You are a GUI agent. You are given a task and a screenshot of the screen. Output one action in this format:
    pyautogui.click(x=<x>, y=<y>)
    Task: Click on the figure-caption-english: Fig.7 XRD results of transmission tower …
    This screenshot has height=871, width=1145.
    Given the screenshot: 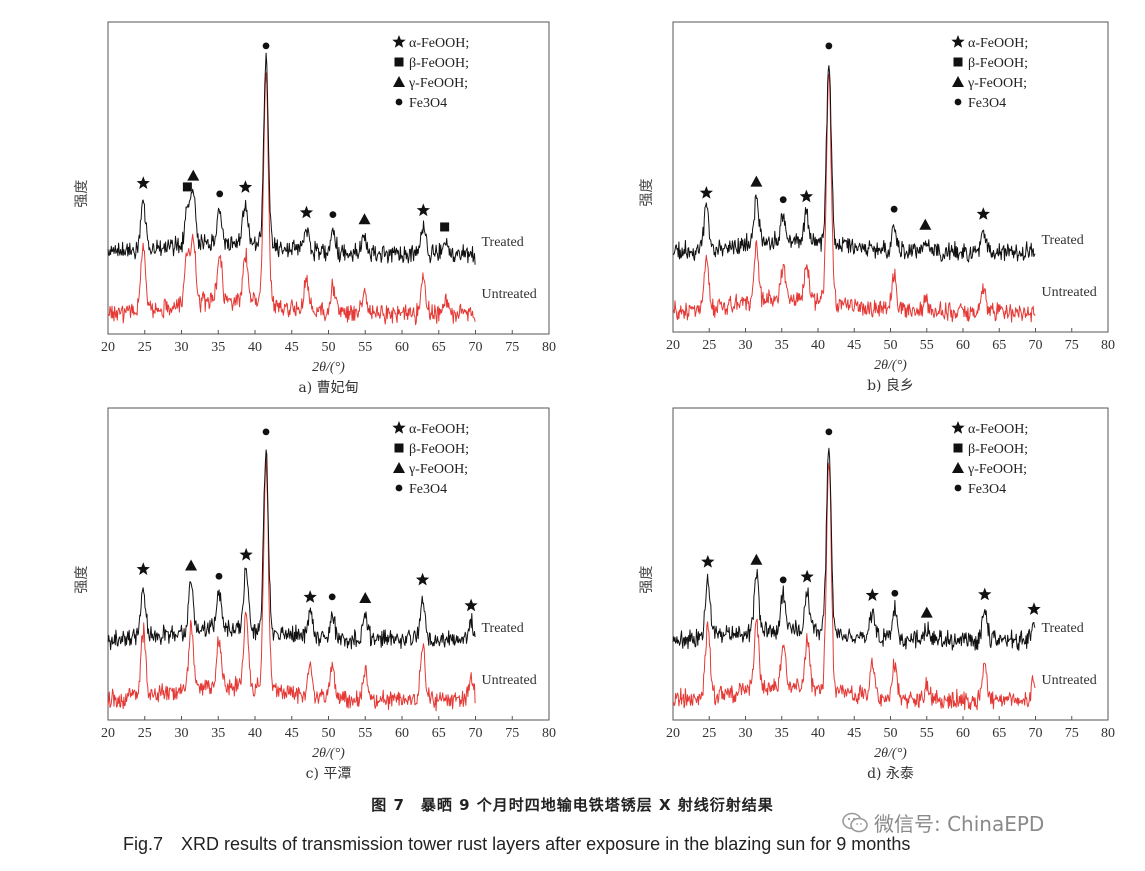 What is the action you would take?
    pyautogui.click(x=517, y=844)
    